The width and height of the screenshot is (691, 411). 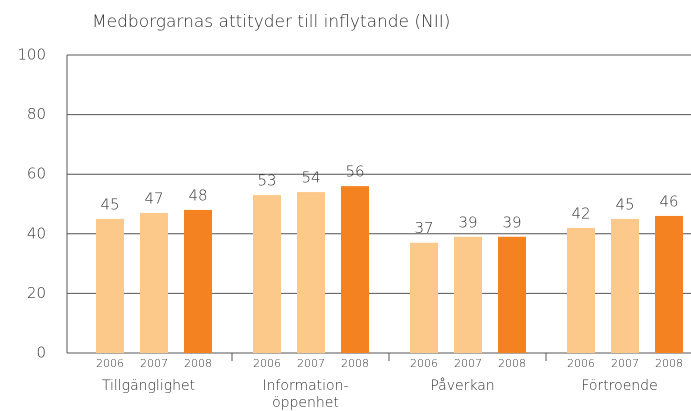 I want to click on data-label: 53, so click(x=266, y=181).